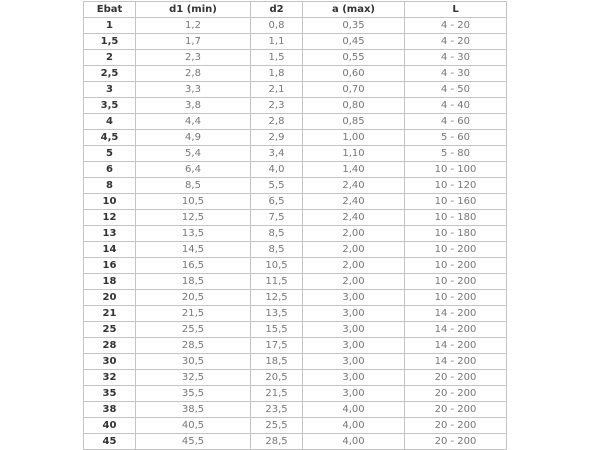 This screenshot has height=450, width=600. Describe the element at coordinates (455, 425) in the screenshot. I see `cell-length: 20 - 200` at that location.